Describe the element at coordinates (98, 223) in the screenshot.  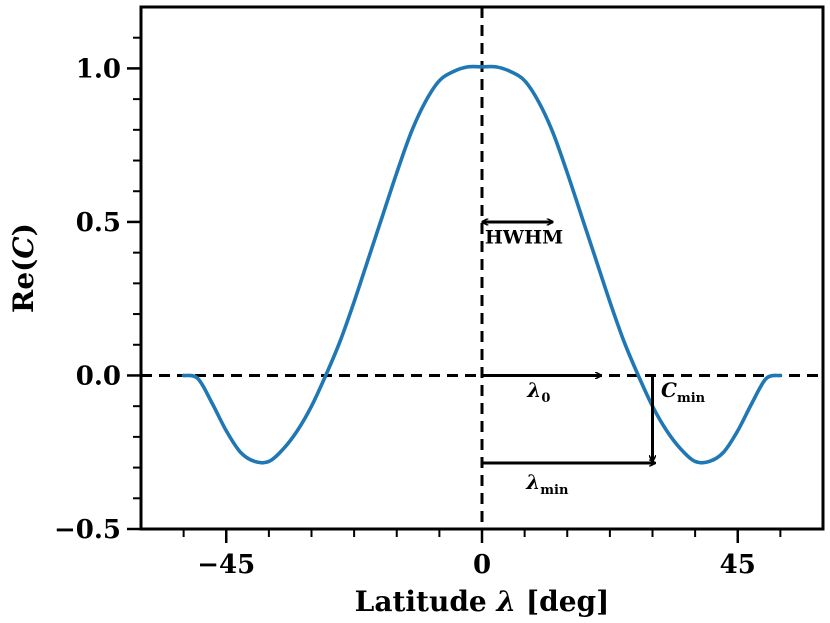
I see `y-tick-label: 0.5` at that location.